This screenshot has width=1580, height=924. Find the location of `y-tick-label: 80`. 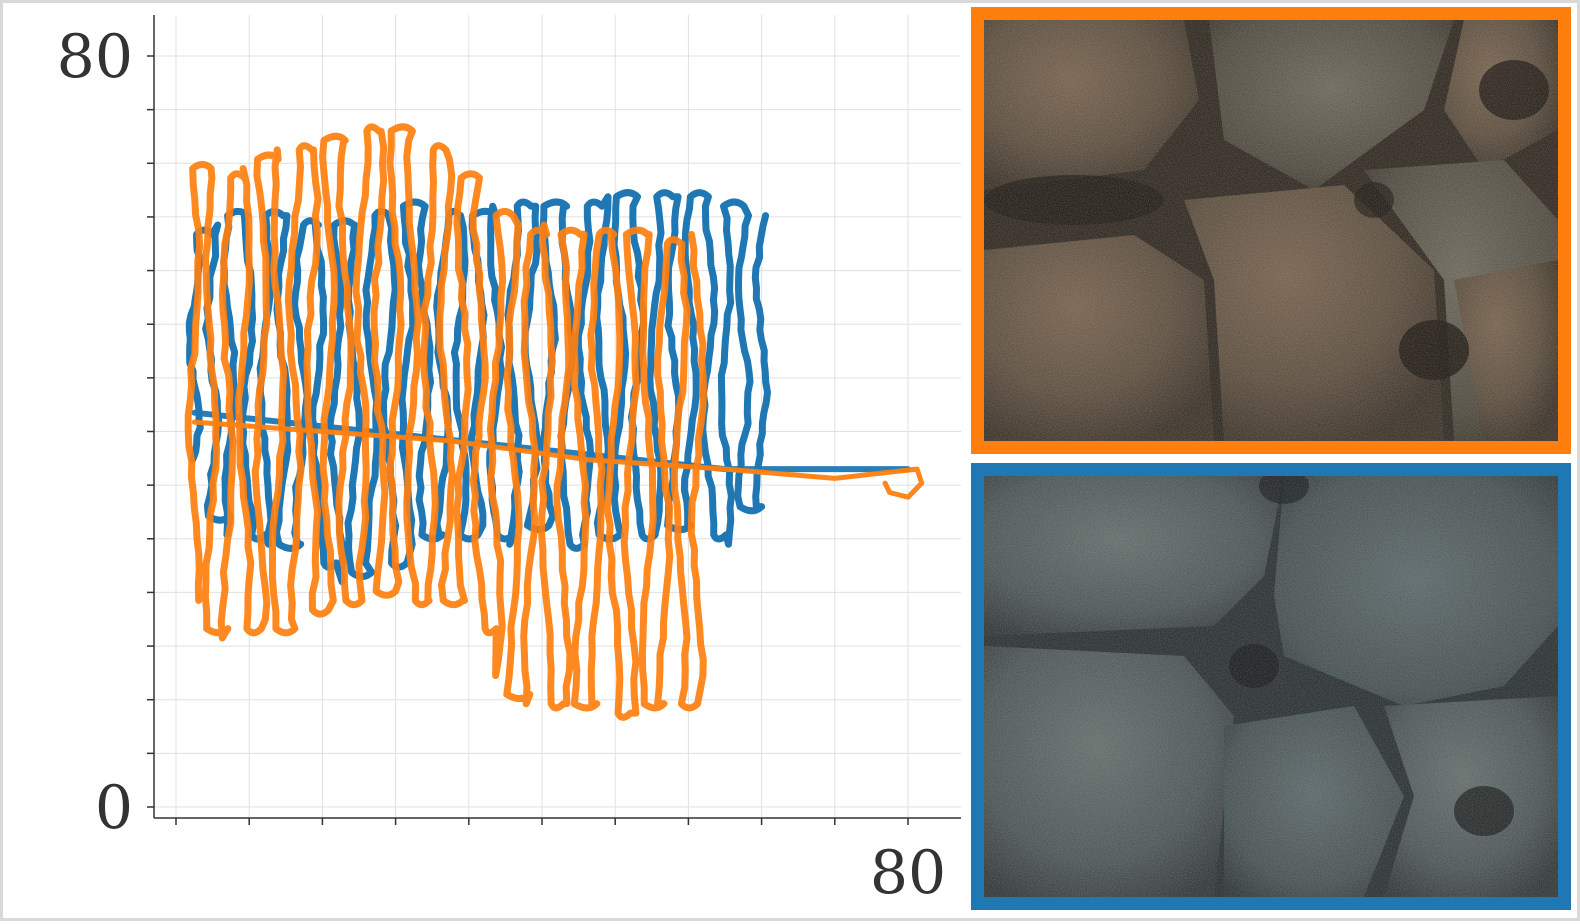

y-tick-label: 80 is located at coordinates (95, 57).